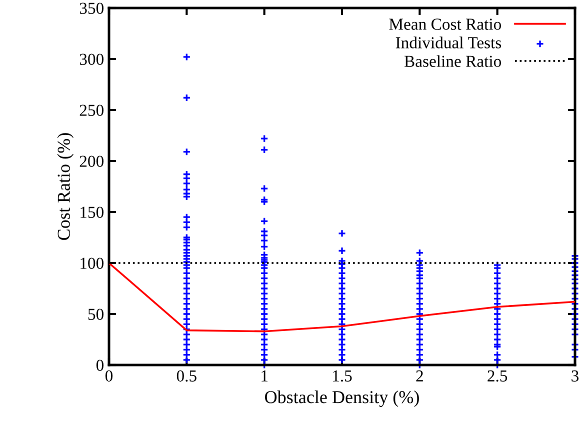 This screenshot has width=584, height=433. What do you see at coordinates (498, 376) in the screenshot?
I see `x-tick-label: 2.5` at bounding box center [498, 376].